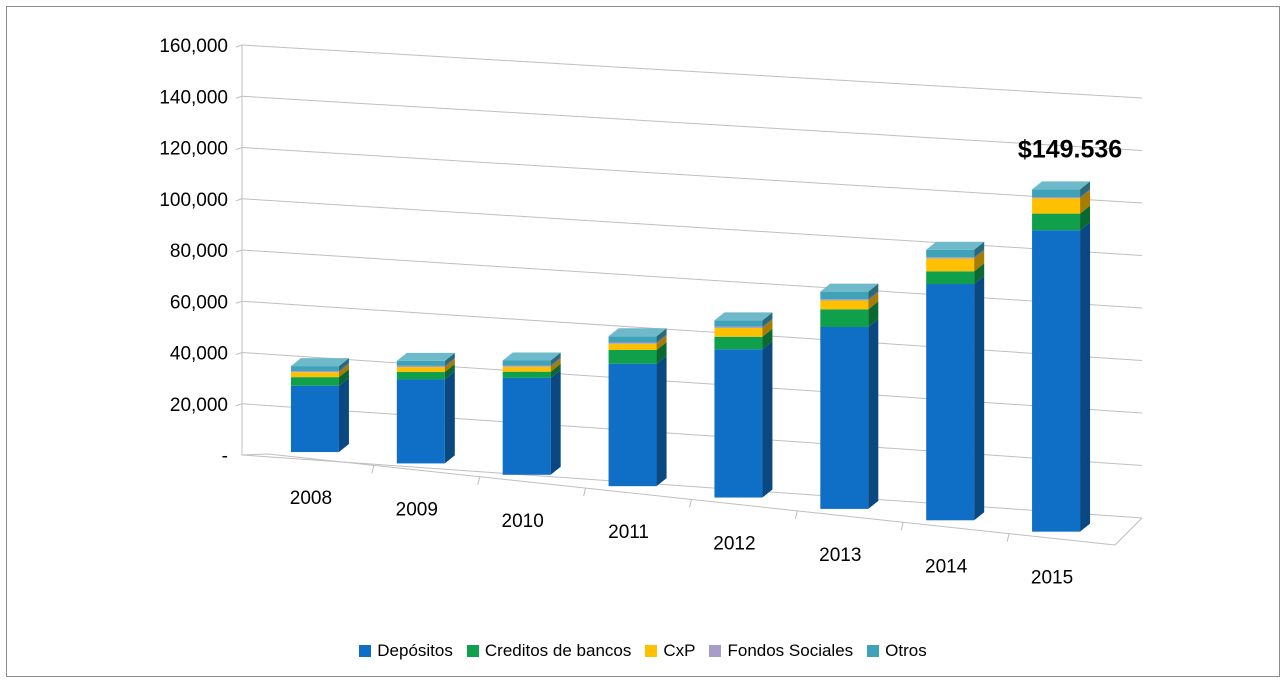 This screenshot has width=1286, height=683. Describe the element at coordinates (199, 251) in the screenshot. I see `y-tick-label: 80,000` at that location.